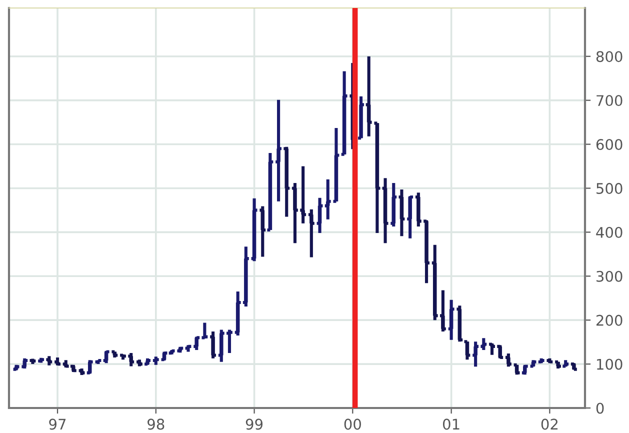 This screenshot has width=629, height=433. What do you see at coordinates (156, 424) in the screenshot?
I see `x-tick-label: 98` at bounding box center [156, 424].